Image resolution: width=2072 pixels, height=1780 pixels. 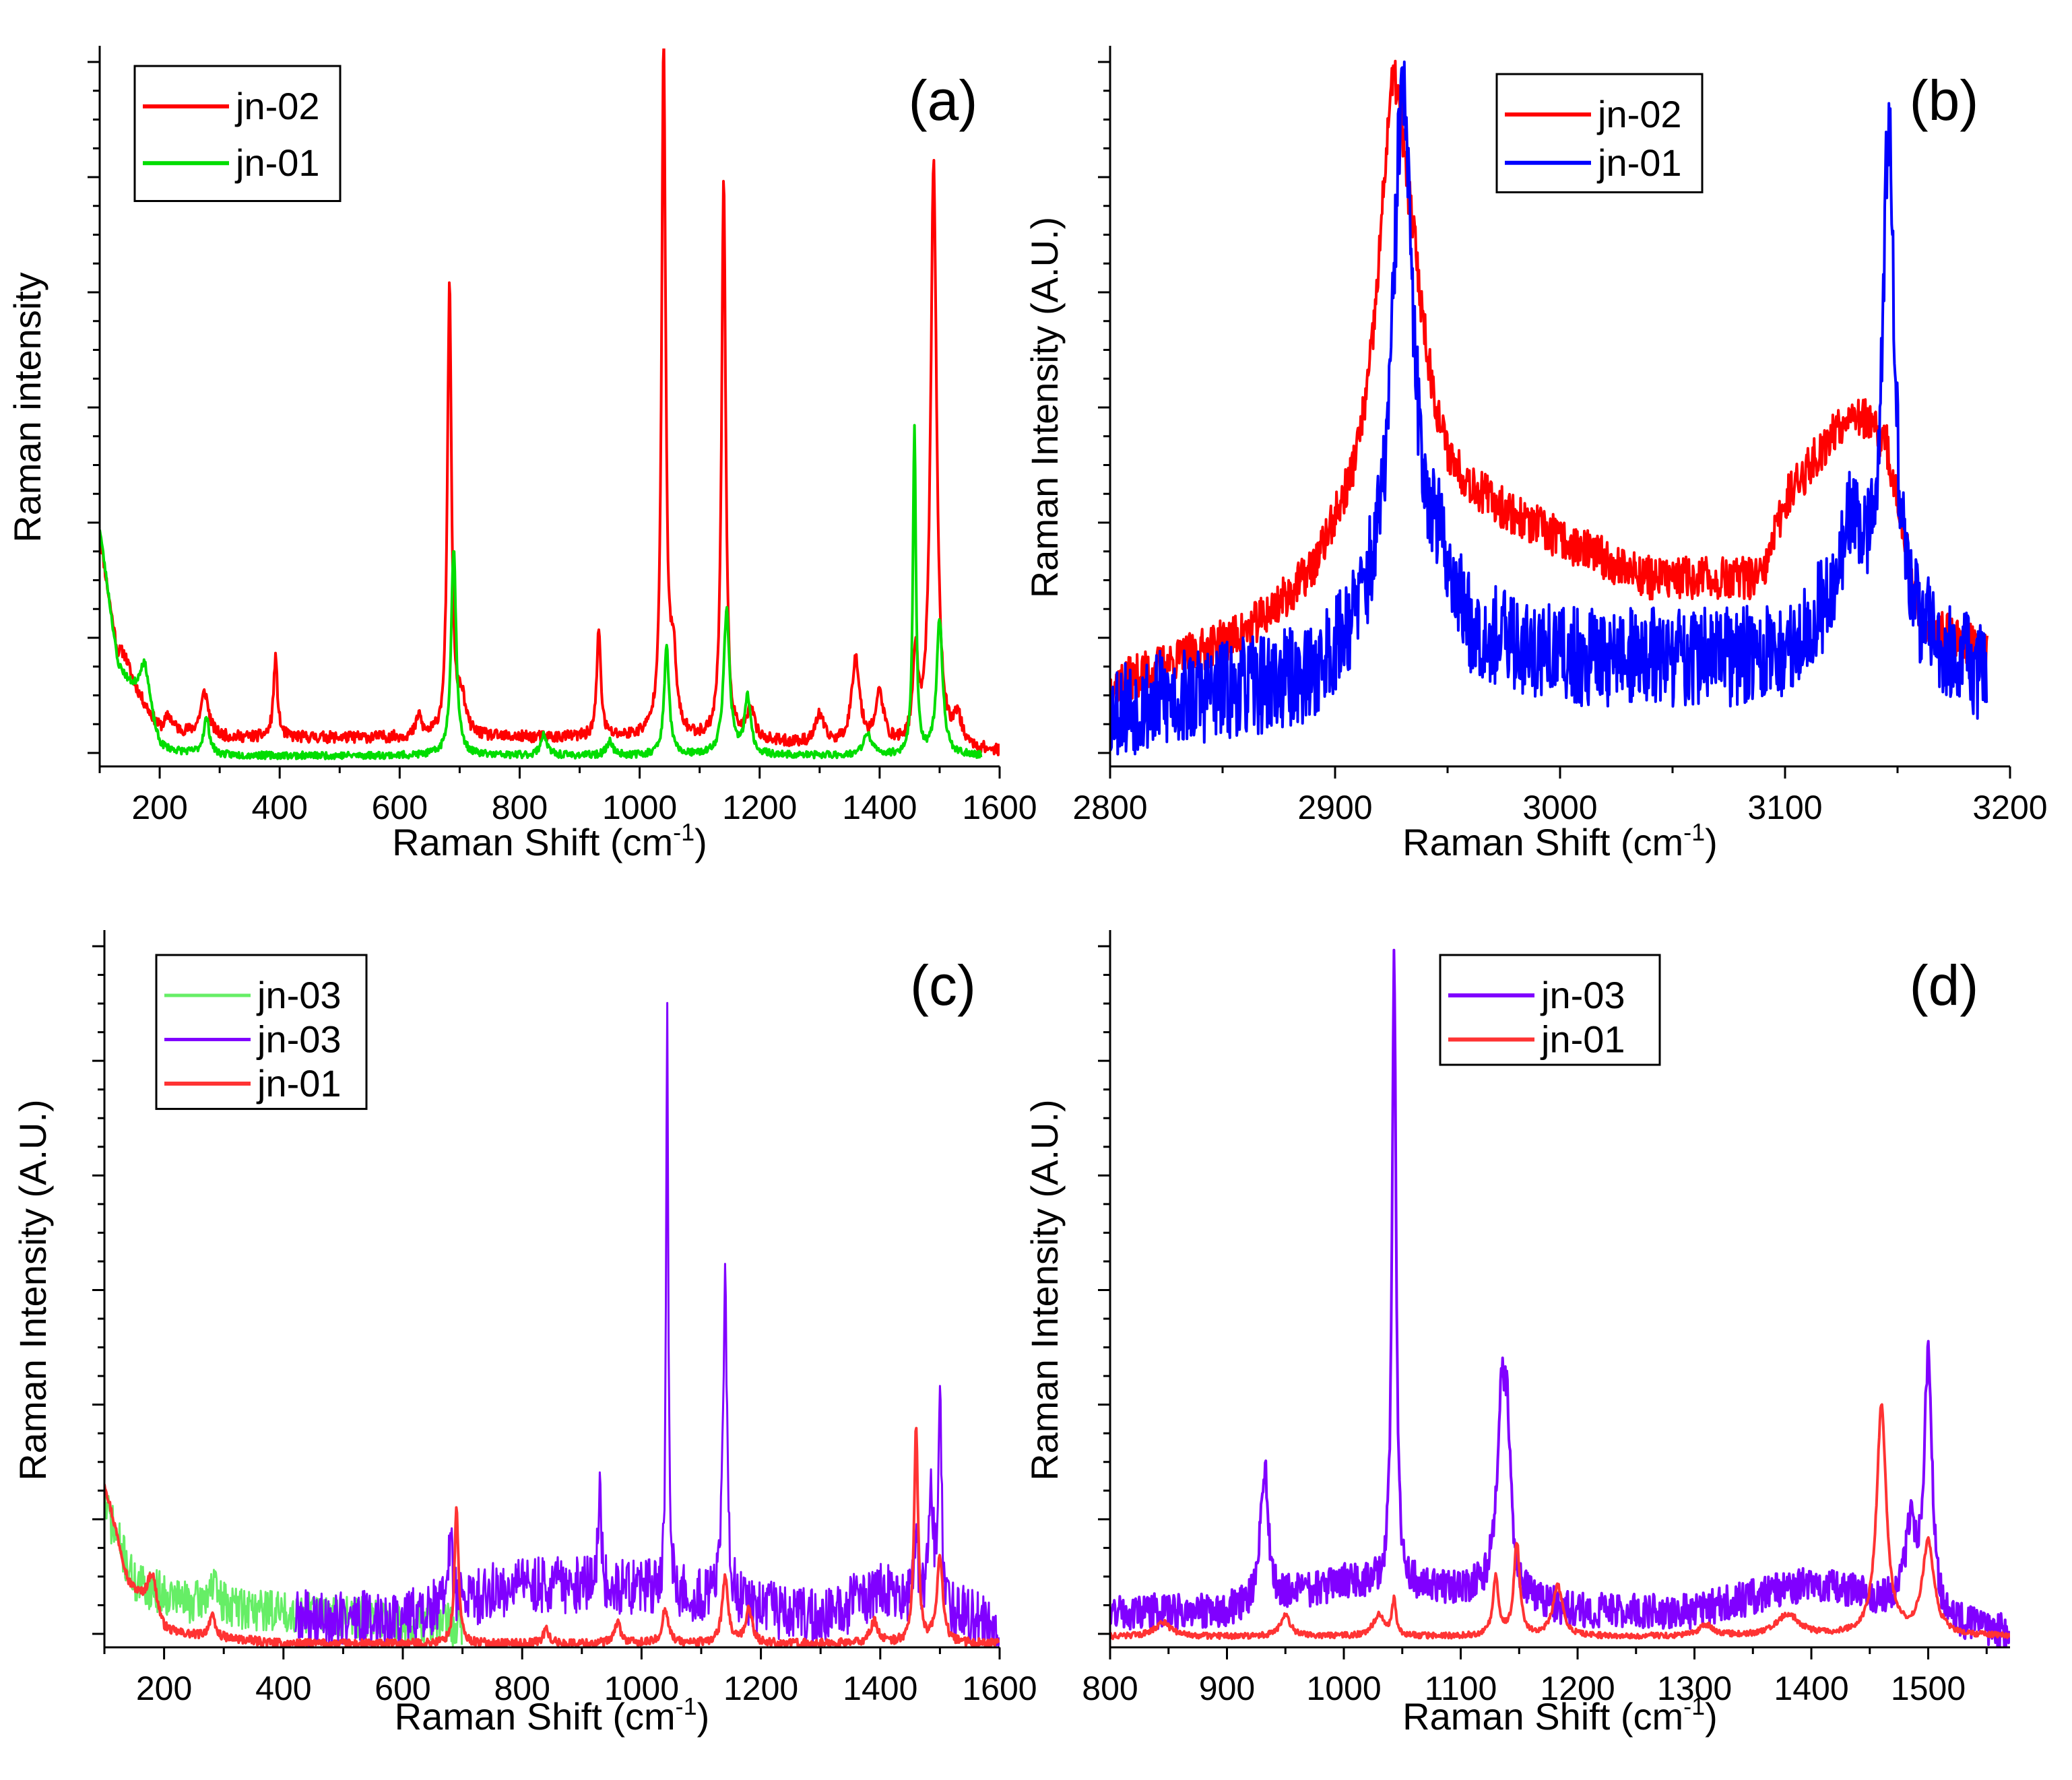 What do you see at coordinates (944, 101) in the screenshot?
I see `panel-label: (a)` at bounding box center [944, 101].